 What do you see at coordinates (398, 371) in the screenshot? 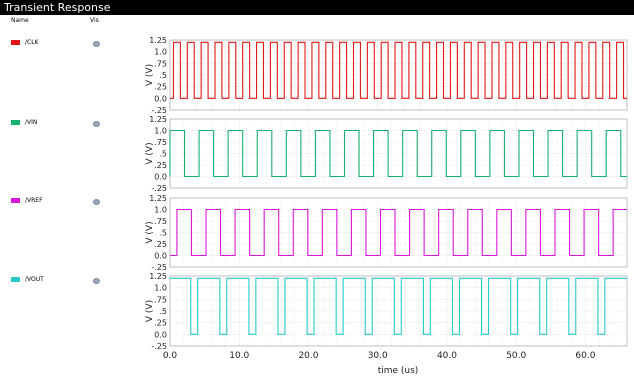
I see `x-axis-label: time (us)` at bounding box center [398, 371].